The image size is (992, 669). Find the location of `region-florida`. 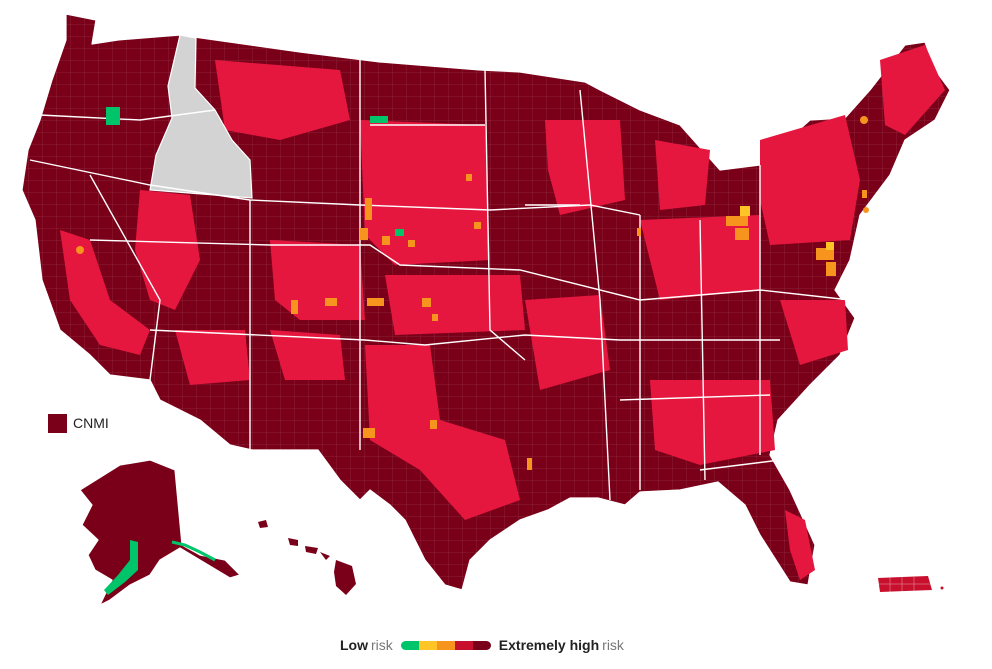

region-florida is located at coordinates (800, 545).